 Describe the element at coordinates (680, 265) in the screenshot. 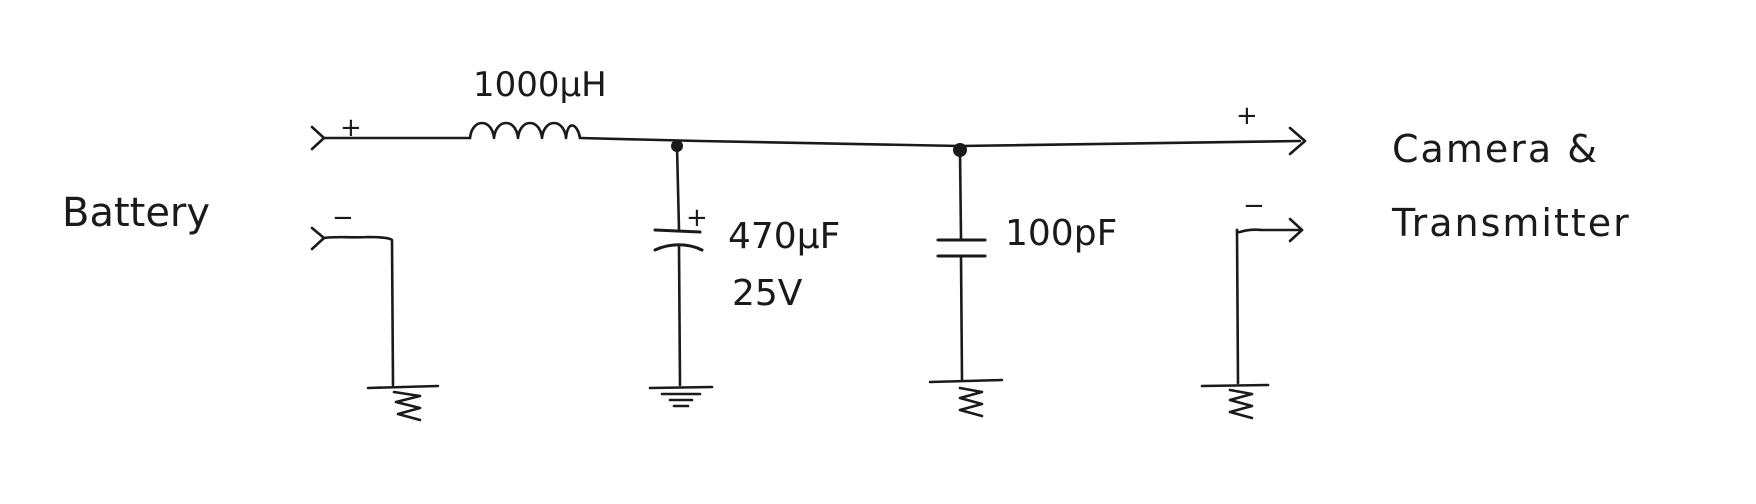

I see `capacitor-470uf: +` at that location.